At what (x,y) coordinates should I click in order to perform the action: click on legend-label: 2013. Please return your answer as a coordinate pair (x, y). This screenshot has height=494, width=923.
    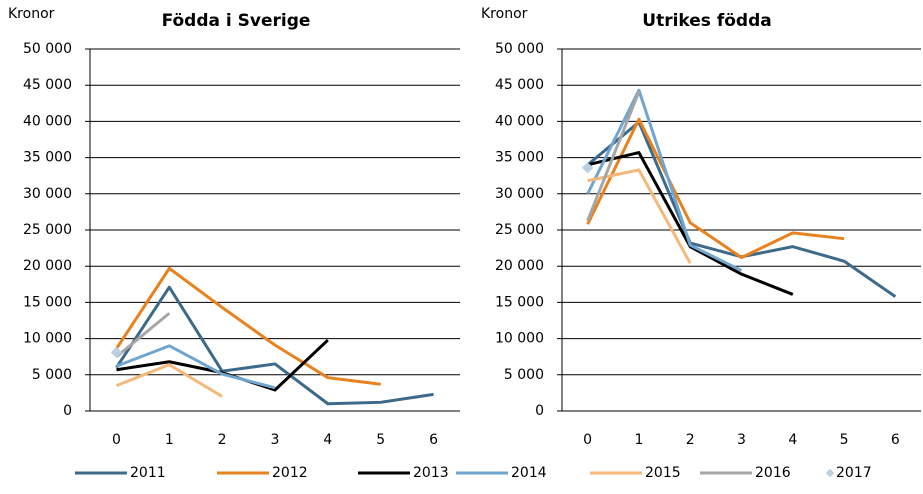
    Looking at the image, I should click on (431, 473).